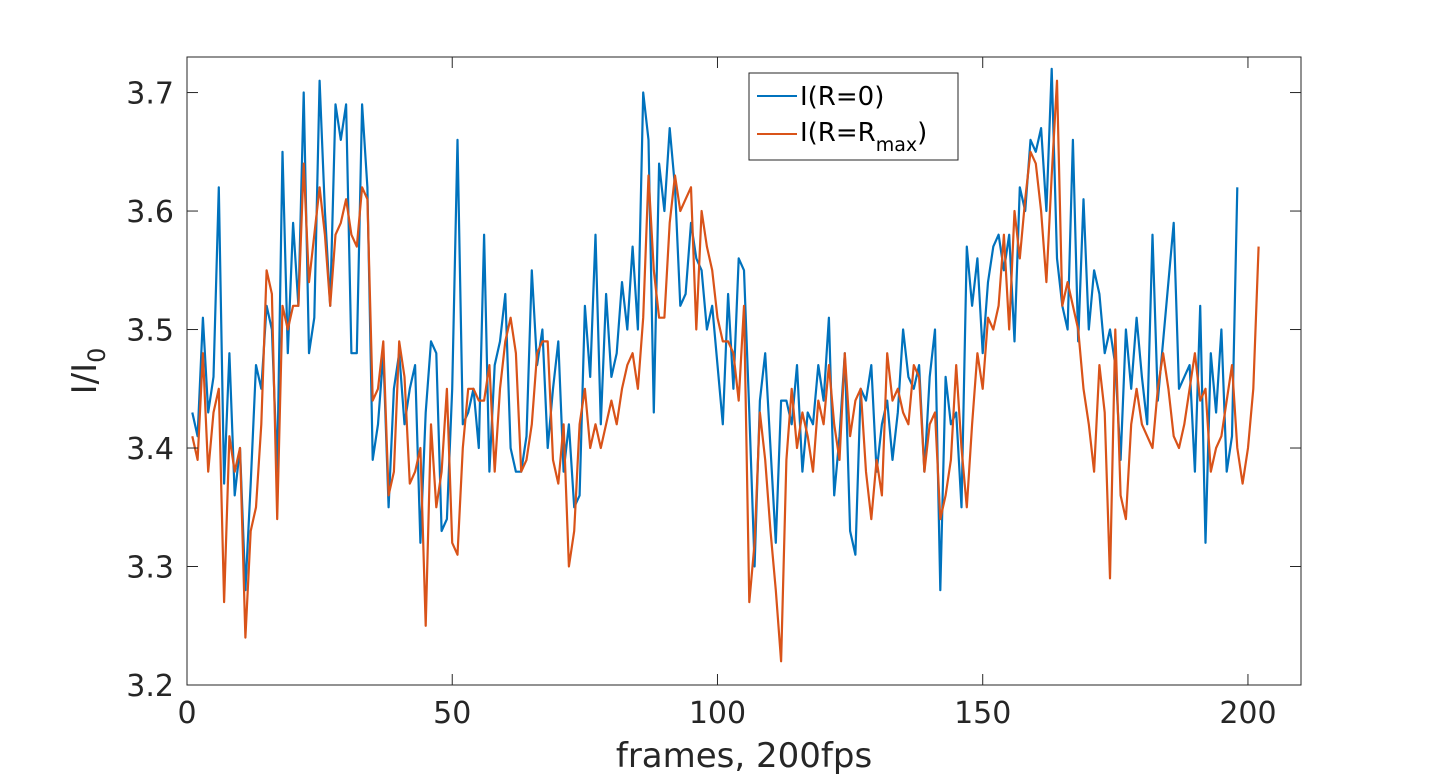 This screenshot has width=1440, height=778. I want to click on legend-label-r0: I(R=0), so click(842, 97).